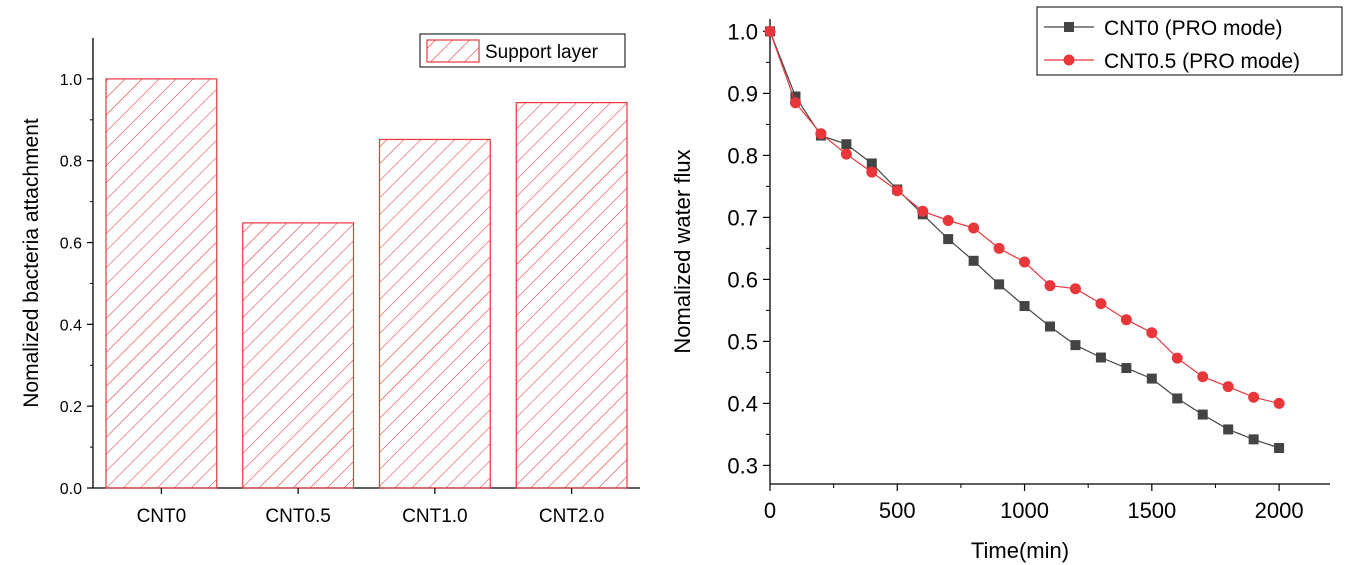  I want to click on x-axis-title: Time(min), so click(1020, 550).